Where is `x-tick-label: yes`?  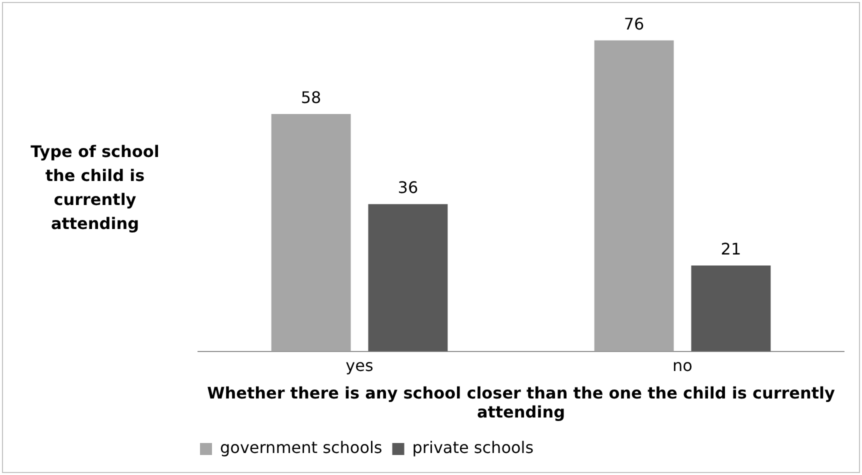 x-tick-label: yes is located at coordinates (360, 366).